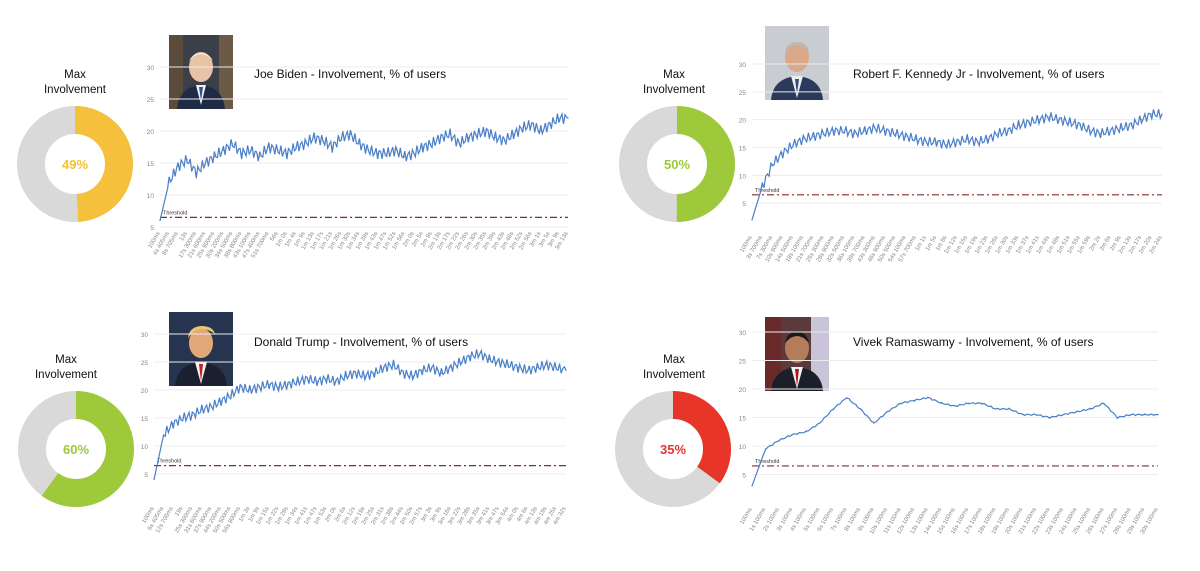  I want to click on series-line, so click(360, 414).